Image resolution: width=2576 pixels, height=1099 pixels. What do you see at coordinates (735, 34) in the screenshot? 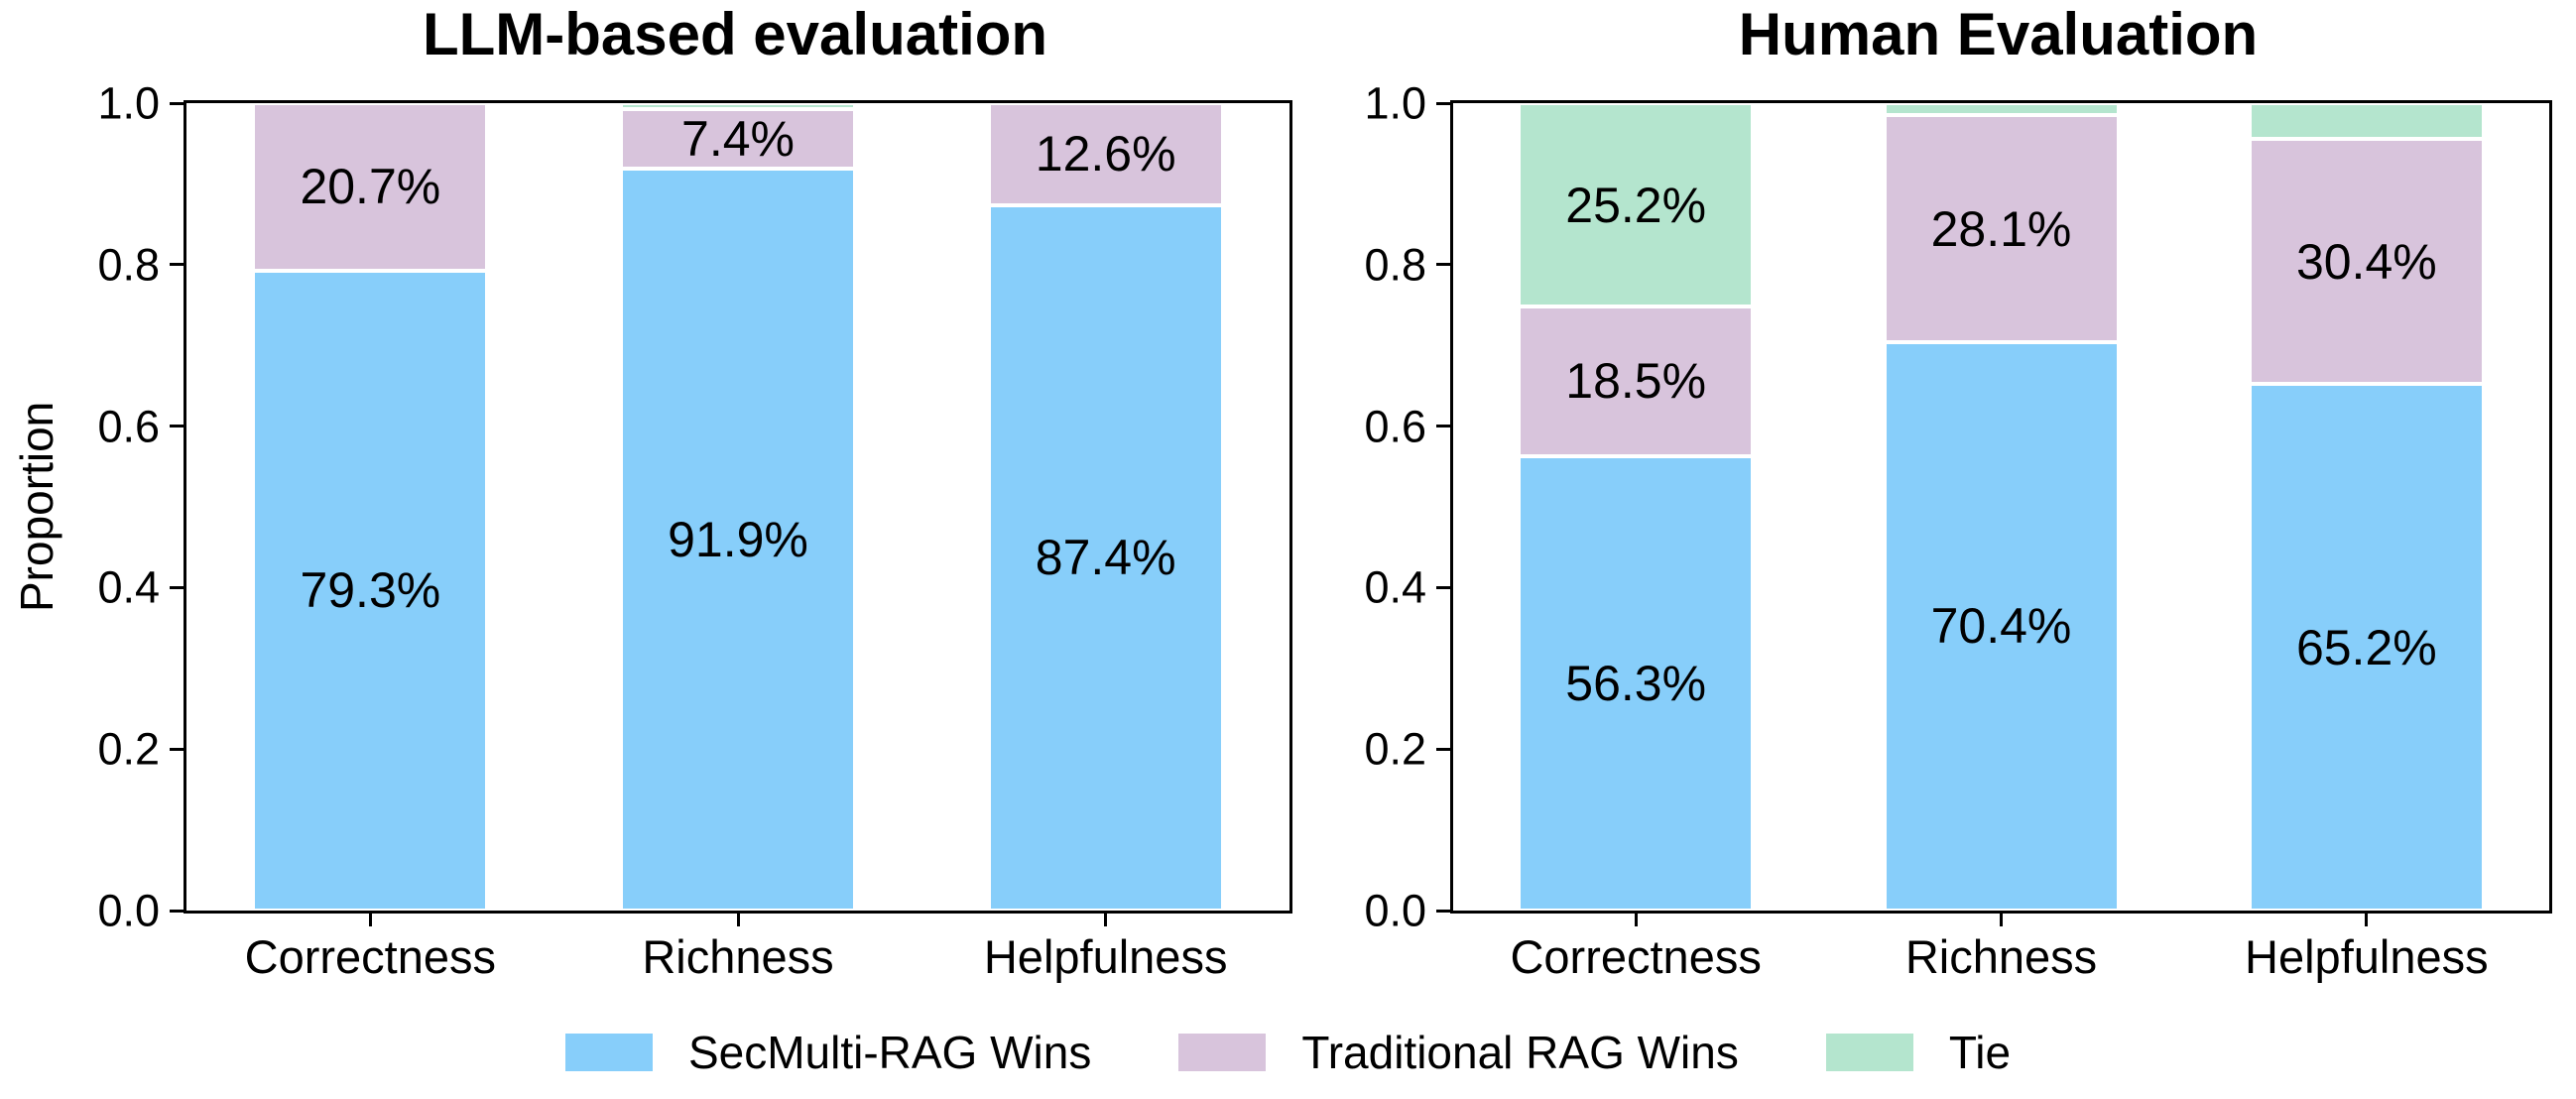
I see `chart-title-llm-evaluation: LLM-based evaluation` at bounding box center [735, 34].